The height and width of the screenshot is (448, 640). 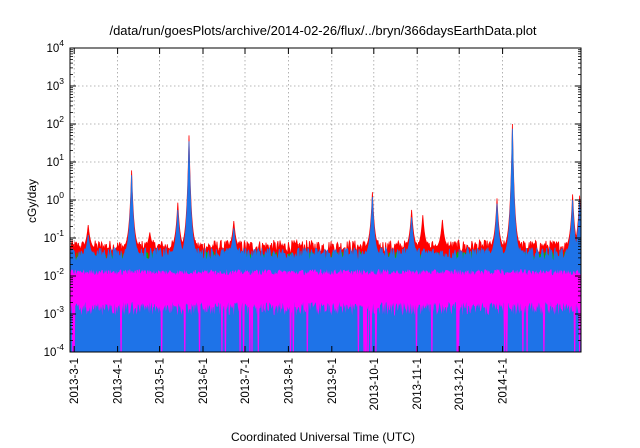 What do you see at coordinates (504, 381) in the screenshot?
I see `x-tick-label: 2014-1-1` at bounding box center [504, 381].